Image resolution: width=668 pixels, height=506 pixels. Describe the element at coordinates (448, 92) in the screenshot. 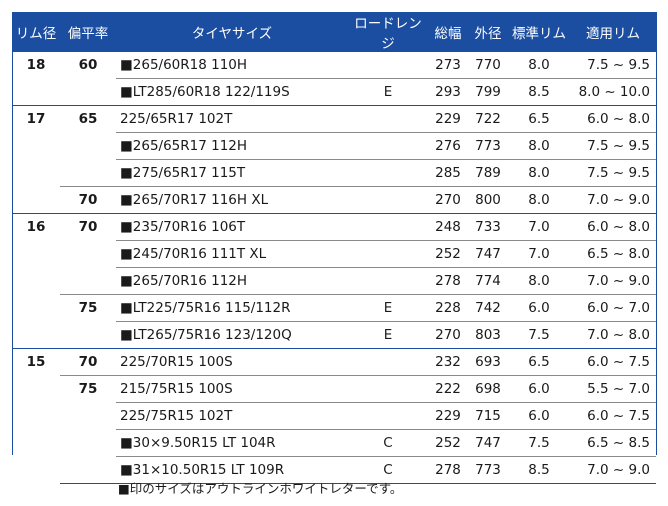

I see `total-width-cell: 293` at that location.